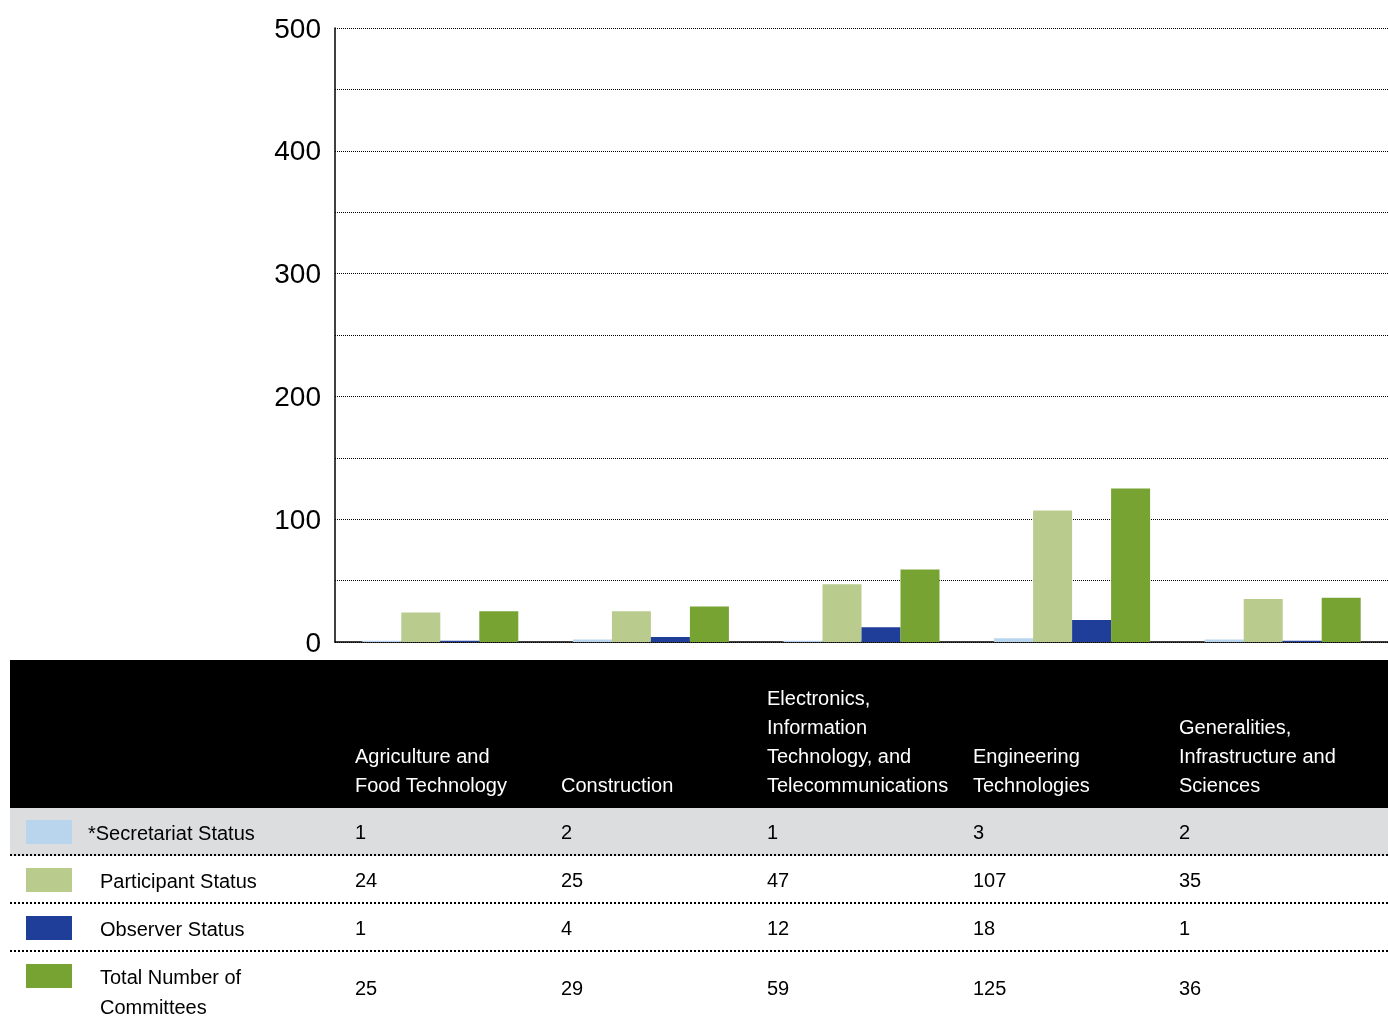 This screenshot has height=1023, width=1388. What do you see at coordinates (979, 832) in the screenshot?
I see `data-label: 3` at bounding box center [979, 832].